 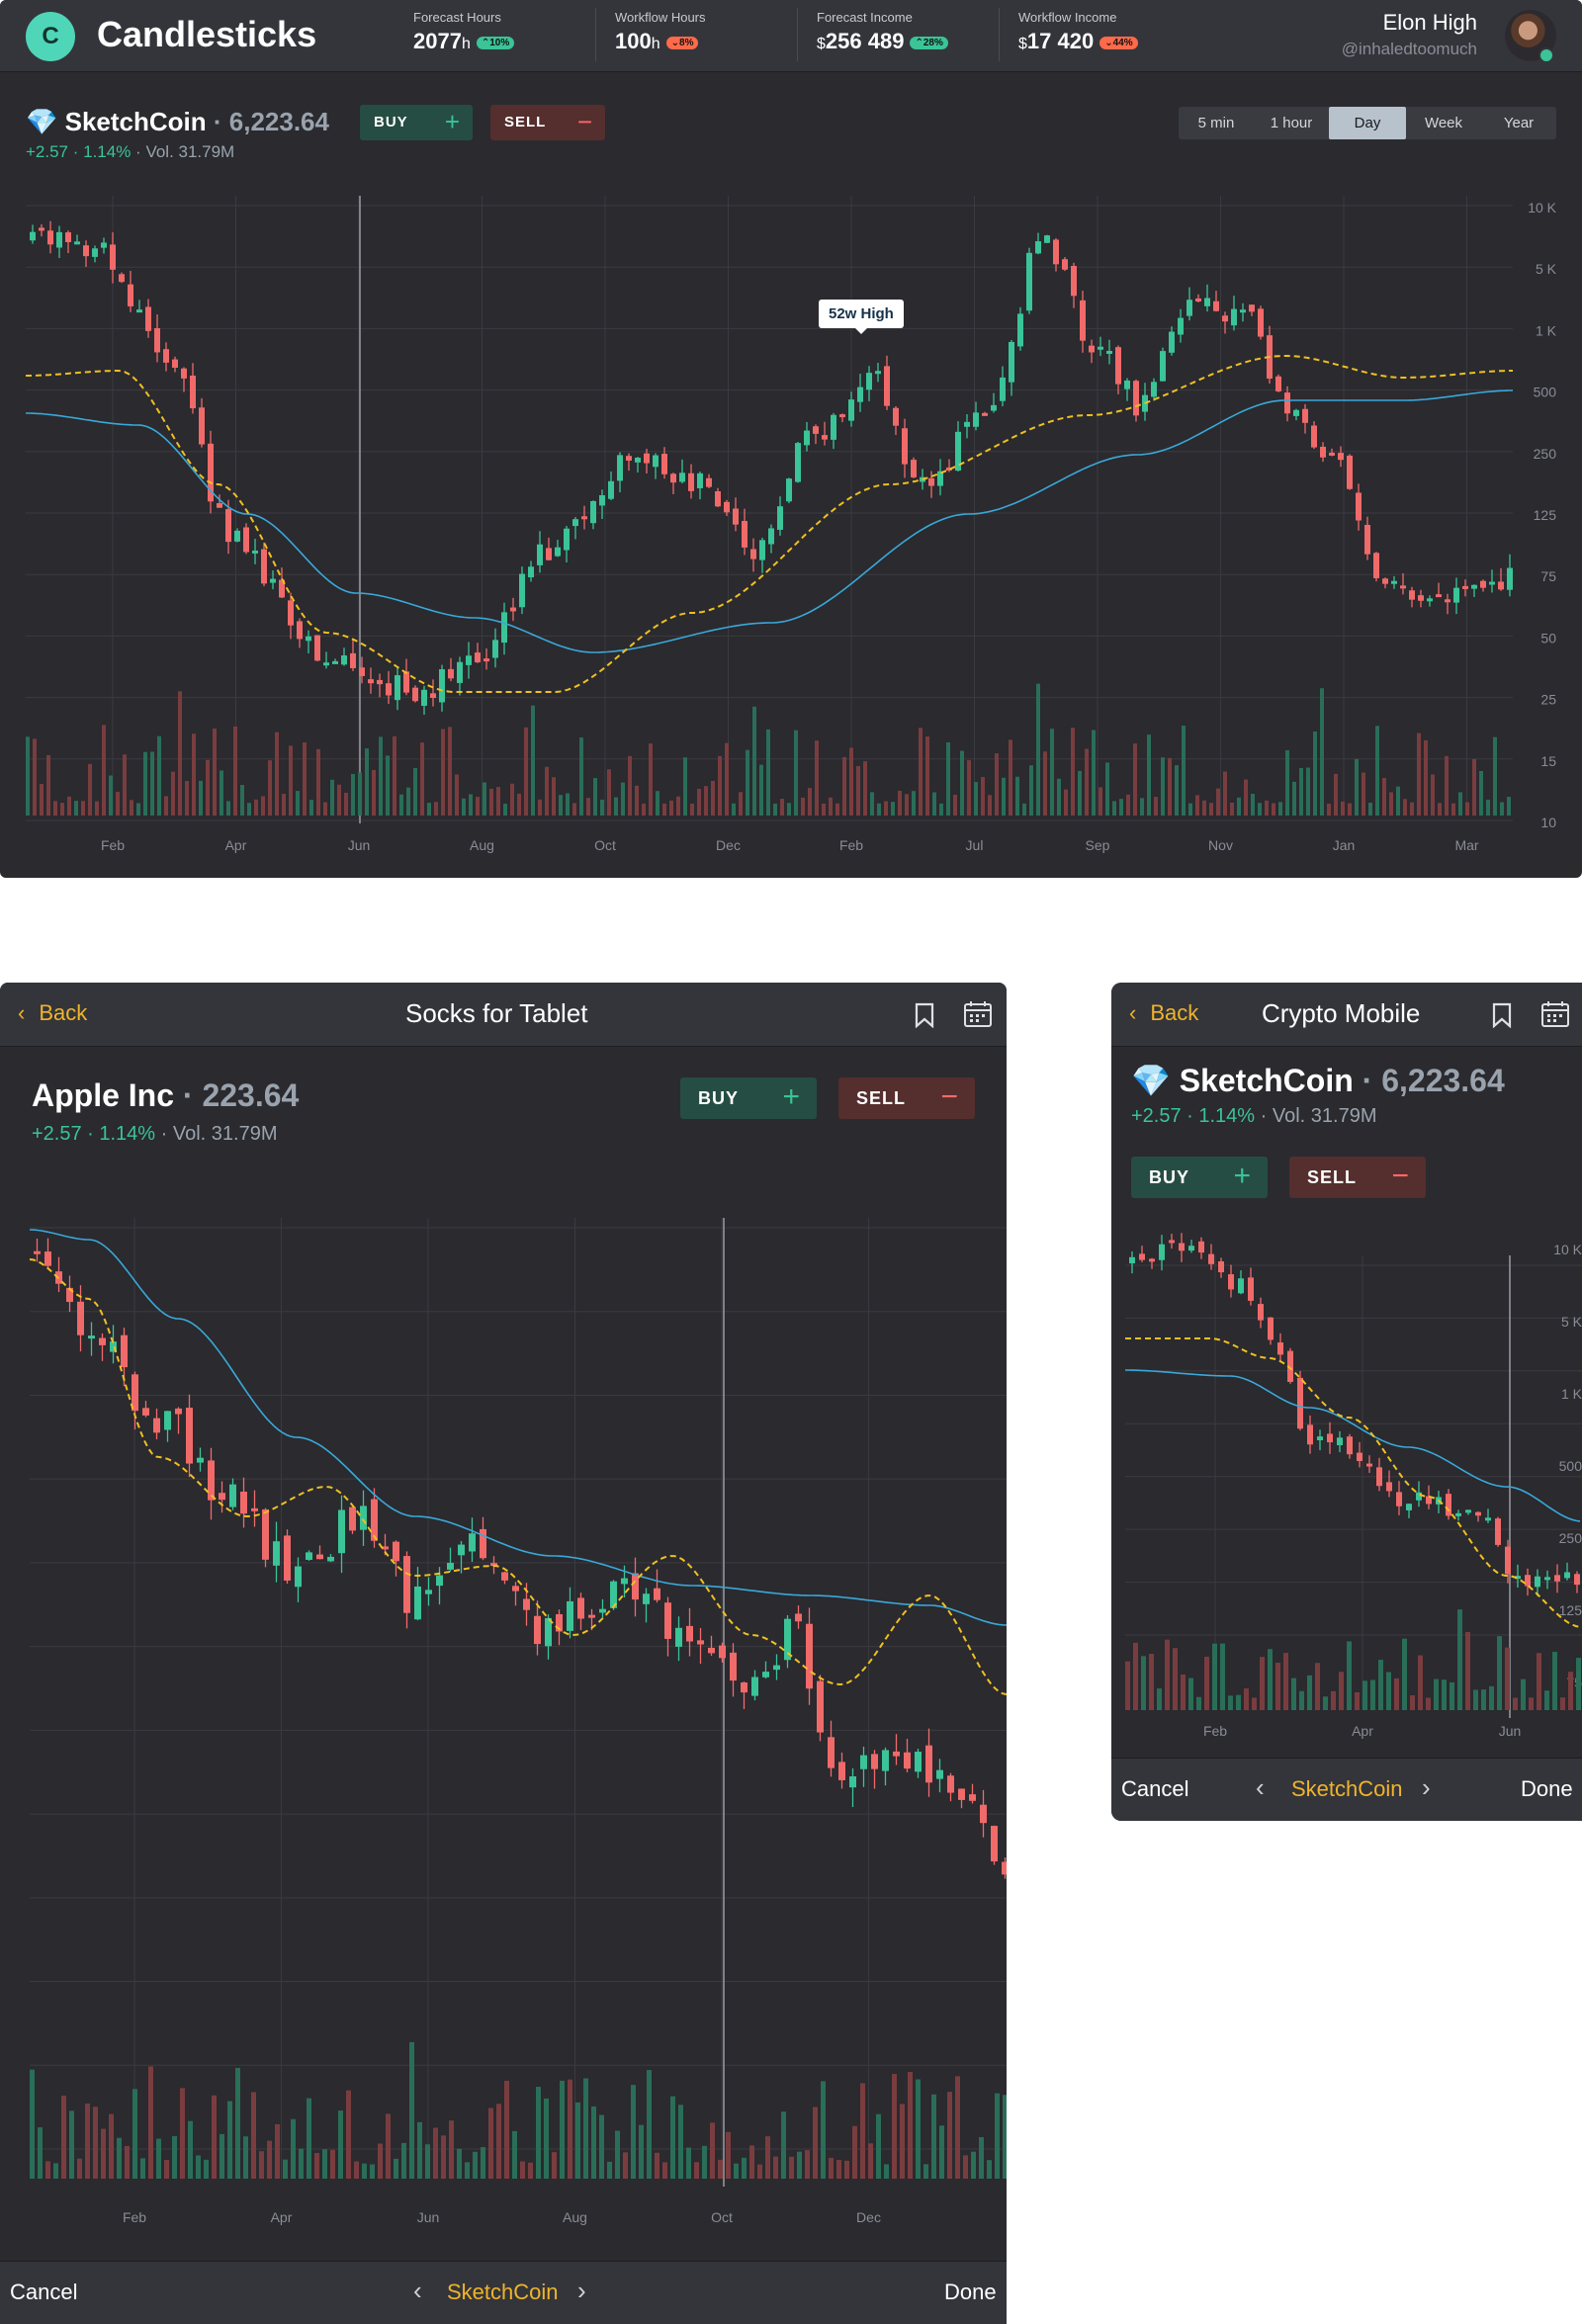 What do you see at coordinates (135, 121) in the screenshot?
I see `symbol-name: SketchCoin` at bounding box center [135, 121].